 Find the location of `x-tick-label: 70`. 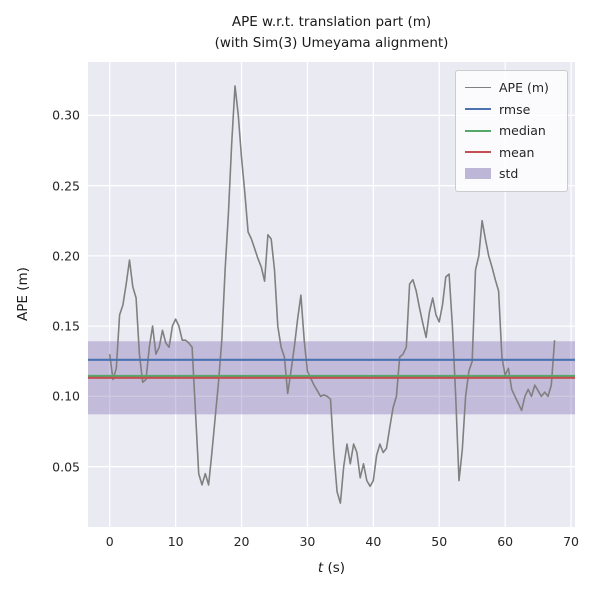

x-tick-label: 70 is located at coordinates (571, 541).